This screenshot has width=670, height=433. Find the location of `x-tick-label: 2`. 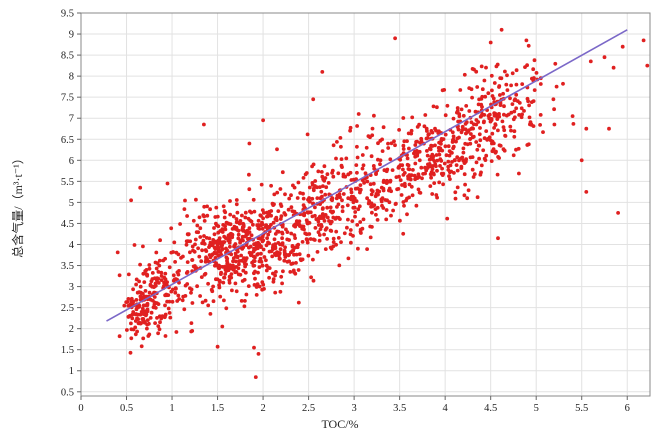

x-tick-label: 2 is located at coordinates (262, 408).